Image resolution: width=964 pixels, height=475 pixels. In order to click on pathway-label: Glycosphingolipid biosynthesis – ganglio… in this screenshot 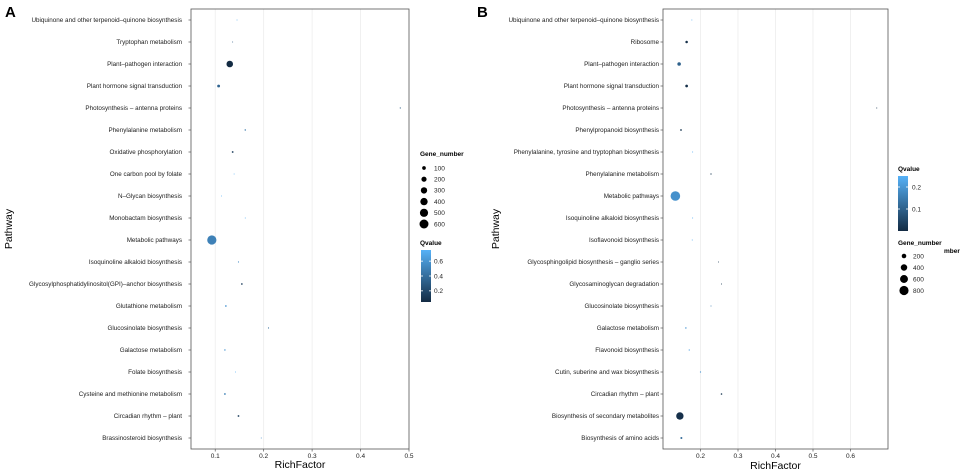, I will do `click(593, 262)`.